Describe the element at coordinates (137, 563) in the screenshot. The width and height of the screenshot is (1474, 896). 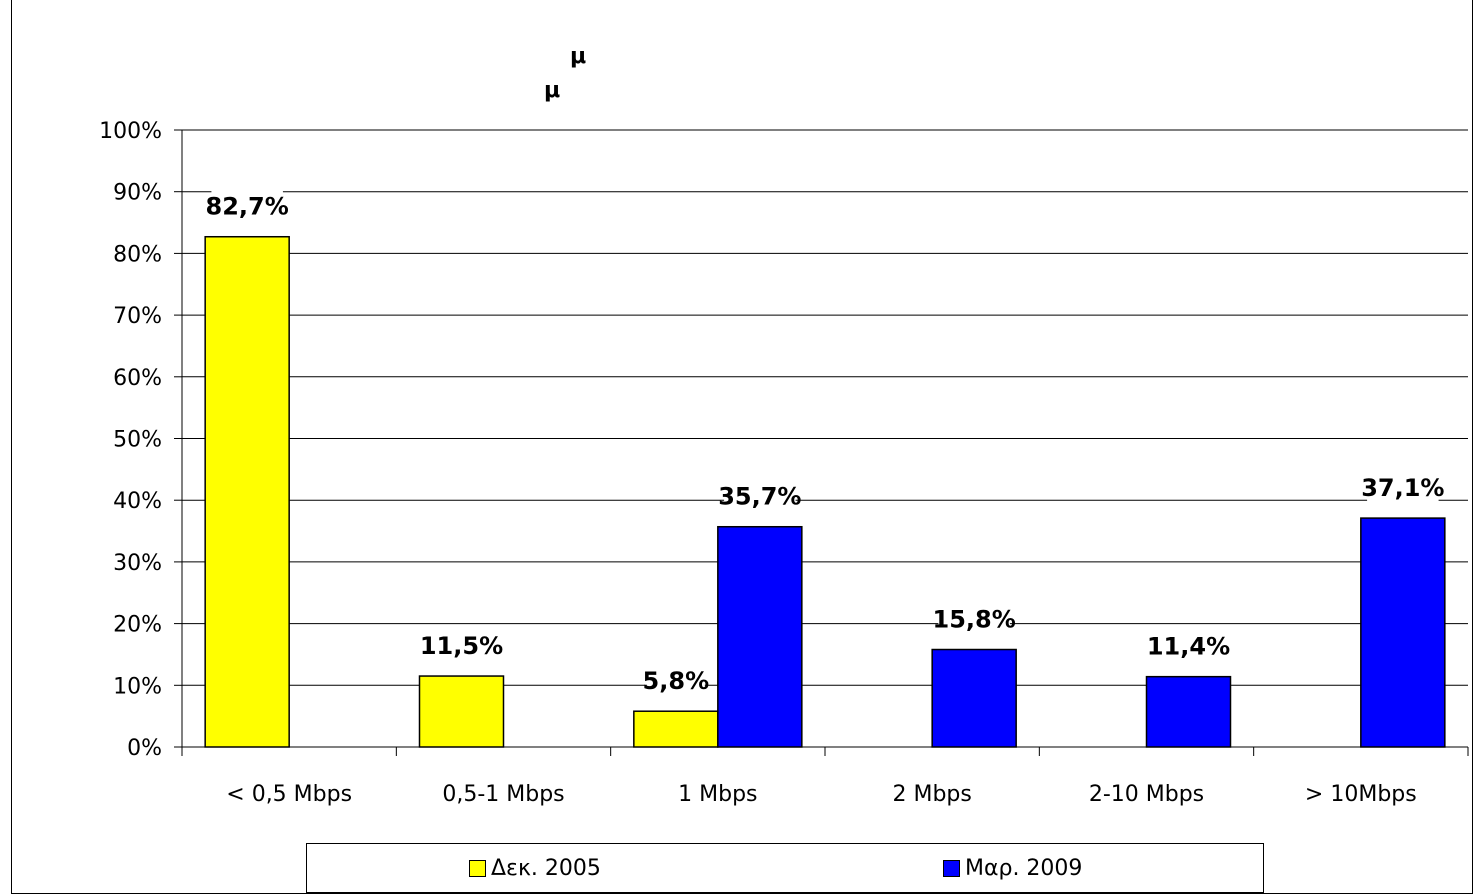
I see `y-tick-label: 30%` at that location.